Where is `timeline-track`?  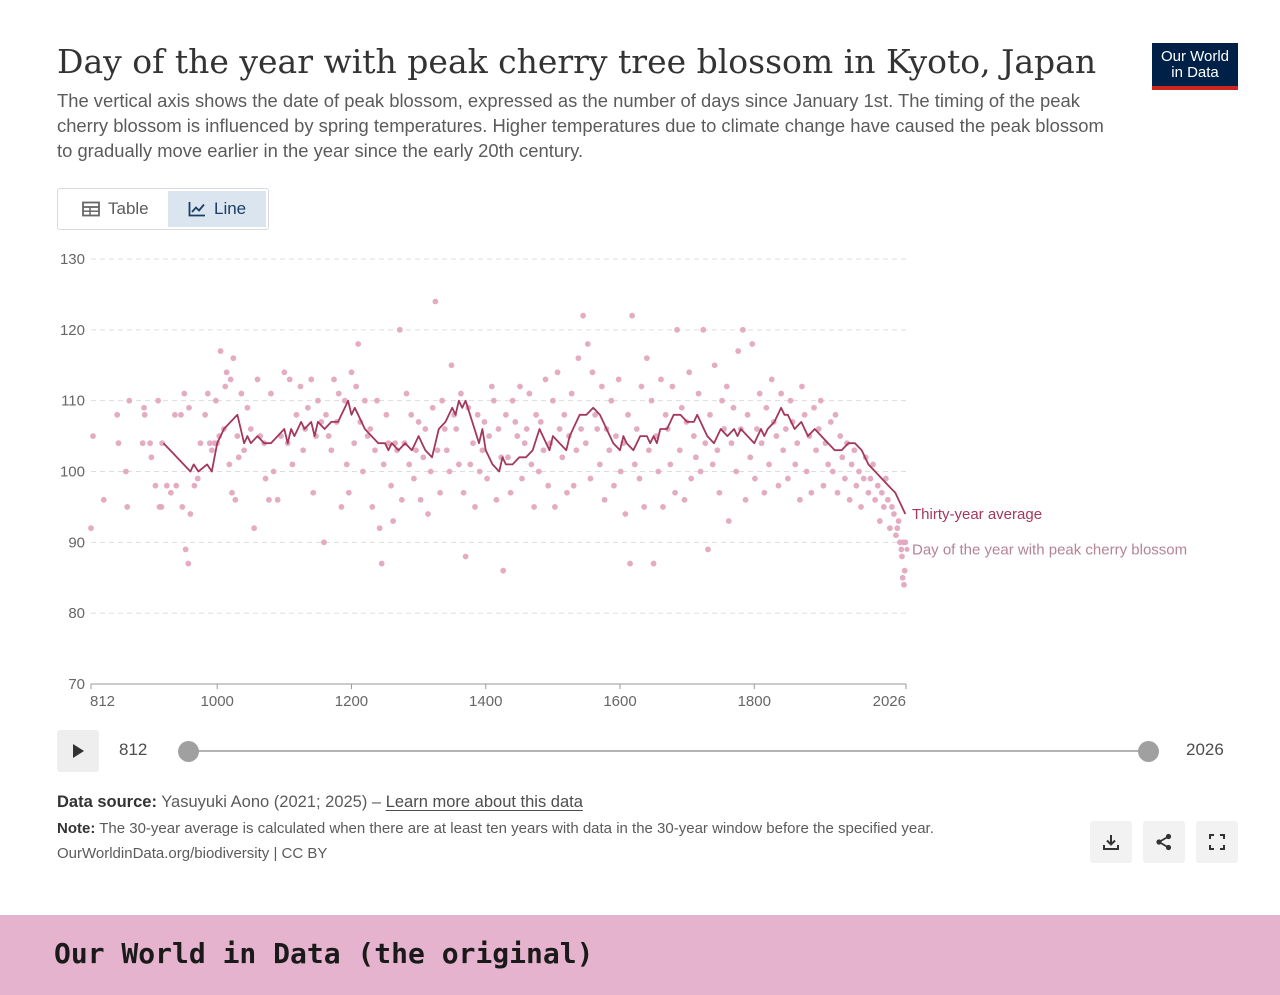
timeline-track is located at coordinates (668, 751).